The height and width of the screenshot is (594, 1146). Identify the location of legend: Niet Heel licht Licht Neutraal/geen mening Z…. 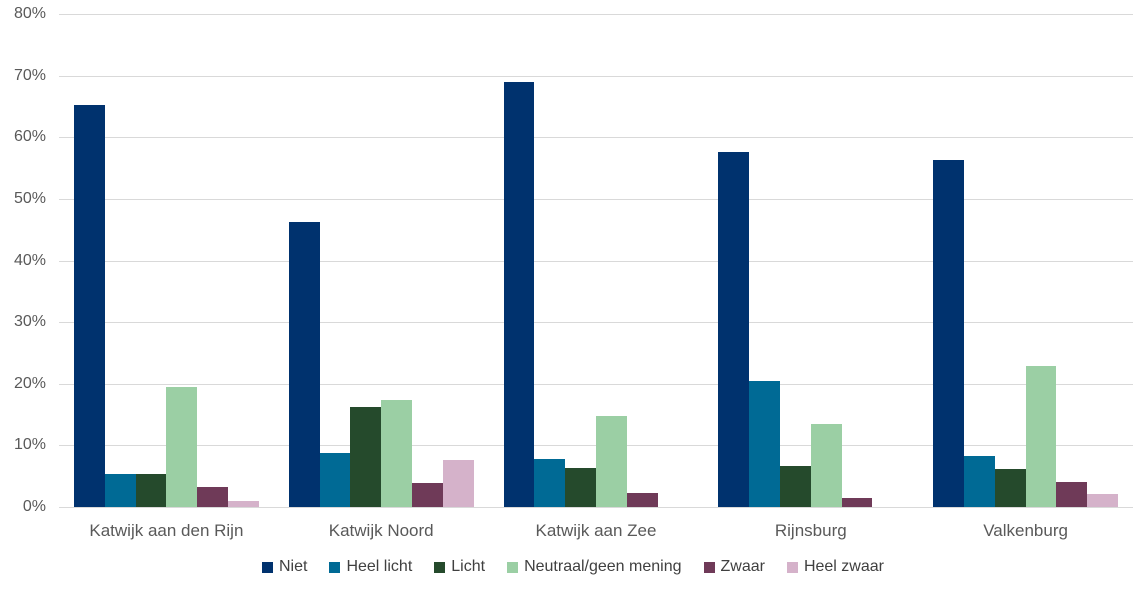
(573, 567).